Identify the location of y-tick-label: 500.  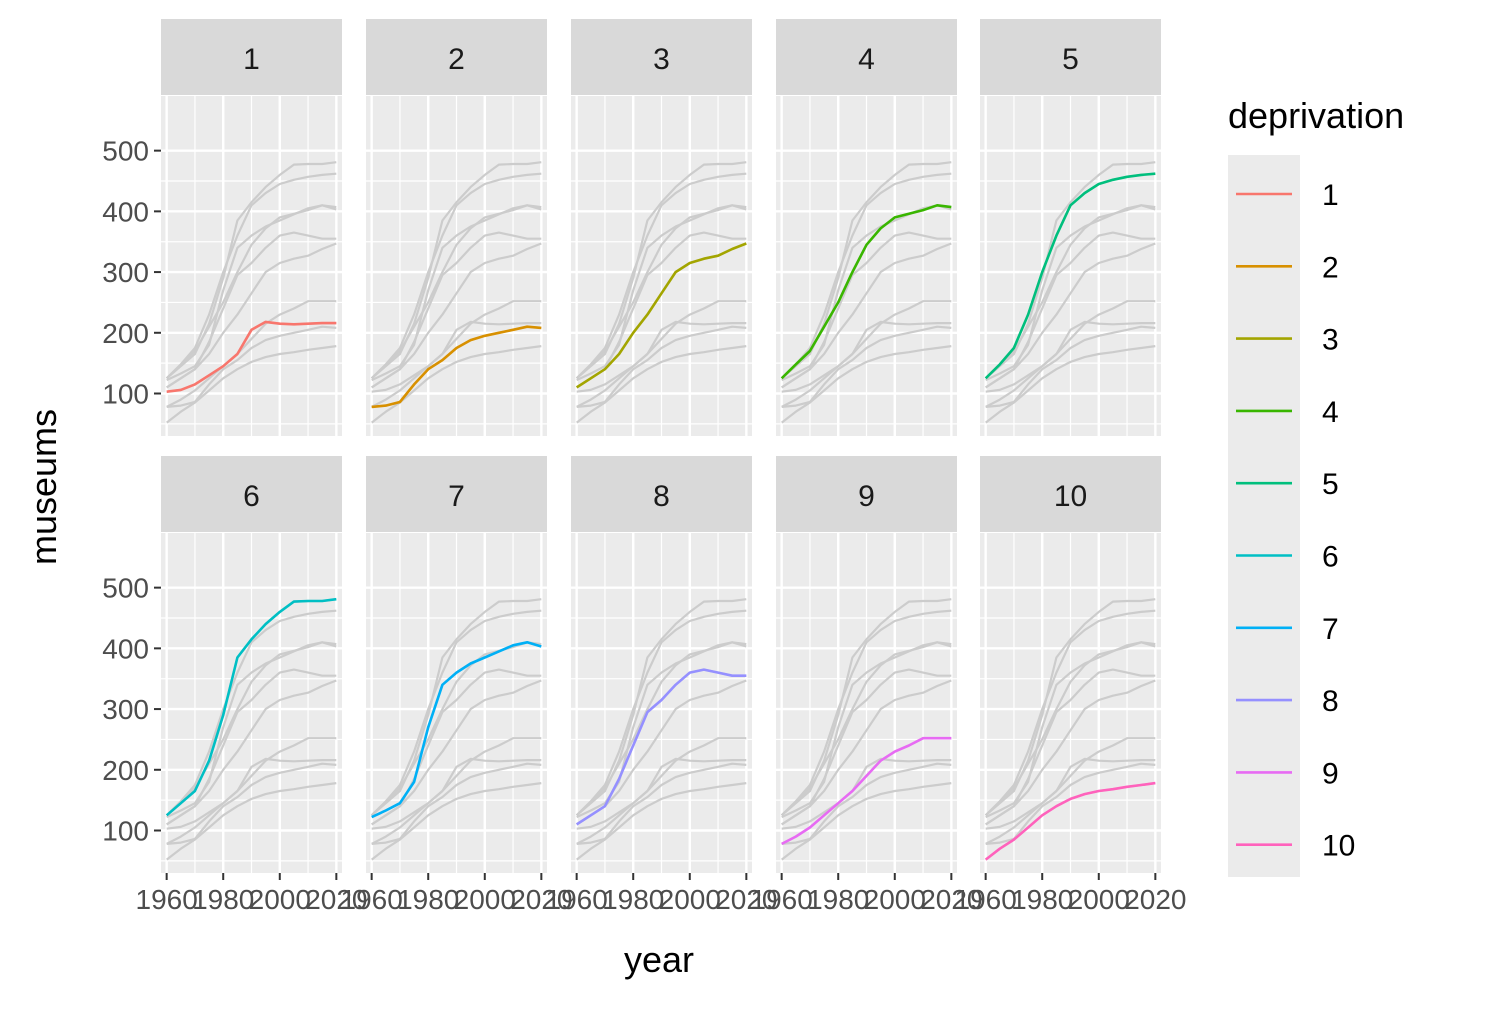
(125, 151).